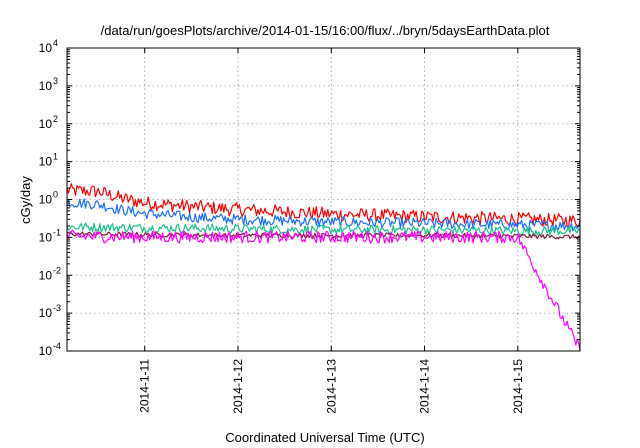 The image size is (640, 448). Describe the element at coordinates (55, 43) in the screenshot. I see `y-tick-exponent: 4` at that location.